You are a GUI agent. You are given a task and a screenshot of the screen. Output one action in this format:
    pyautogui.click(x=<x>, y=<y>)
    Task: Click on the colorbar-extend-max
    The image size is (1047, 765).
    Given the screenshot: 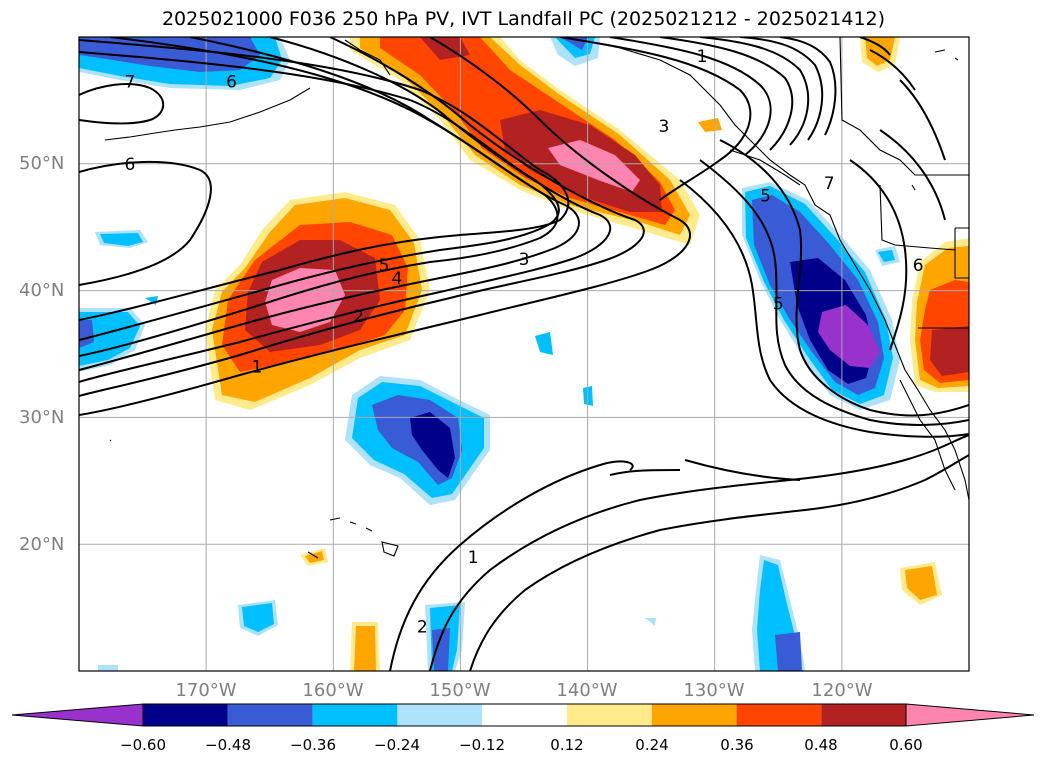 What is the action you would take?
    pyautogui.click(x=970, y=715)
    